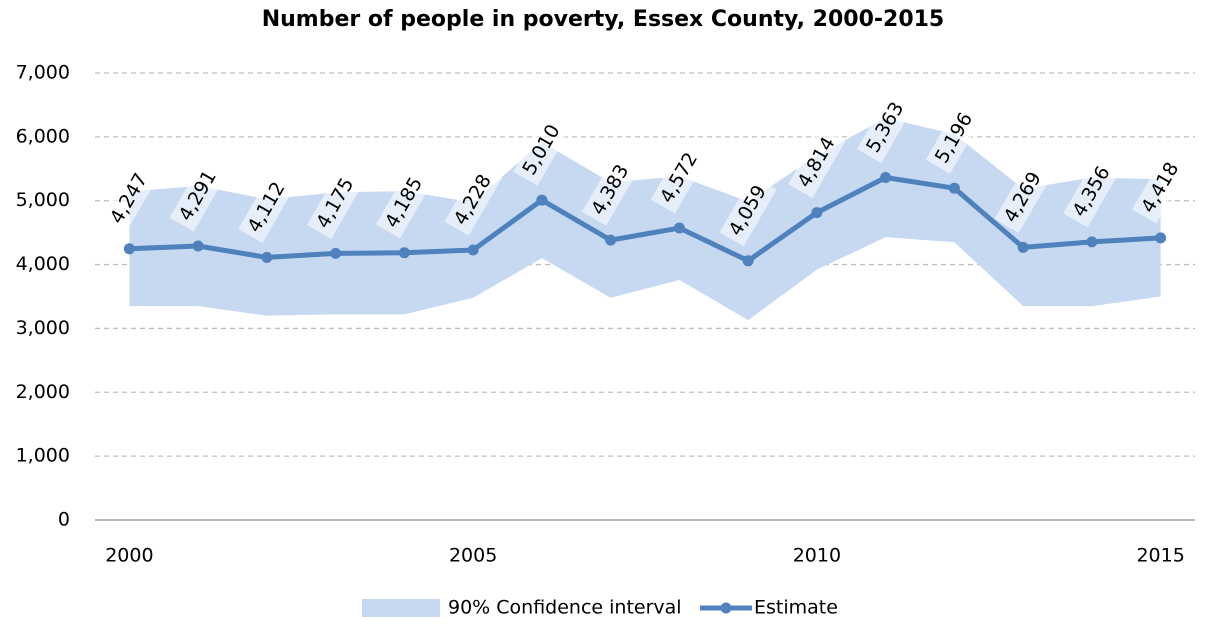 Image resolution: width=1207 pixels, height=627 pixels. What do you see at coordinates (817, 556) in the screenshot?
I see `x-tick-label: 2010` at bounding box center [817, 556].